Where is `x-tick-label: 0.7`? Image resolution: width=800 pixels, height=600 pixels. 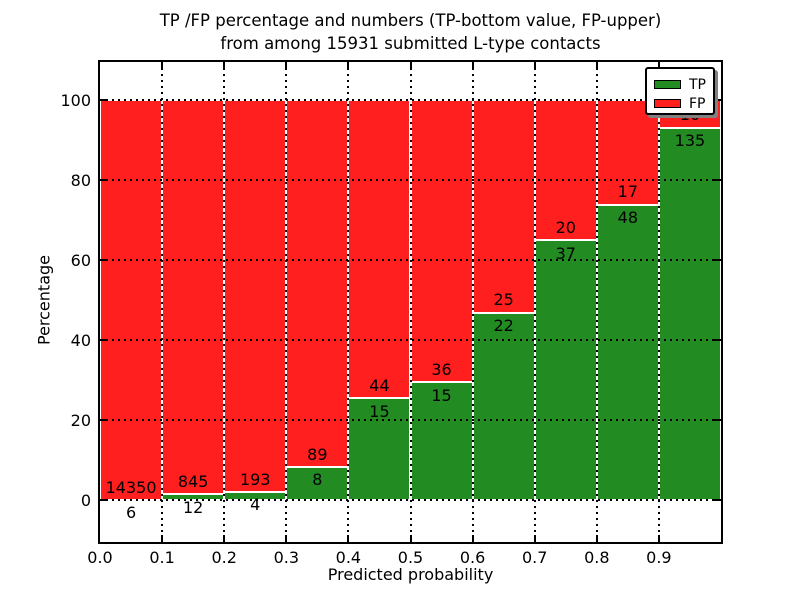 x-tick-label: 0.7 is located at coordinates (534, 557).